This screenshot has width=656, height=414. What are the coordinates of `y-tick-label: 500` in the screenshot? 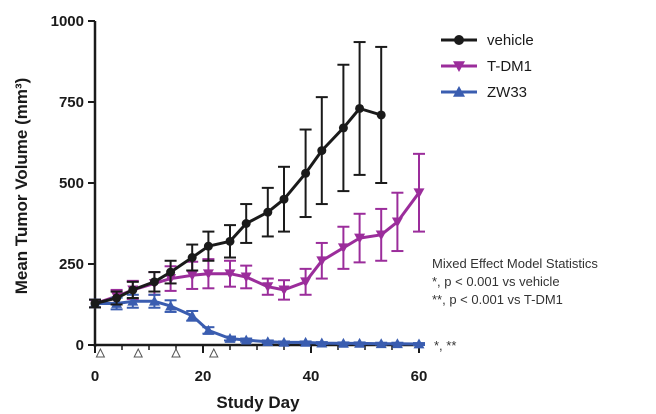 It's located at (71, 183).